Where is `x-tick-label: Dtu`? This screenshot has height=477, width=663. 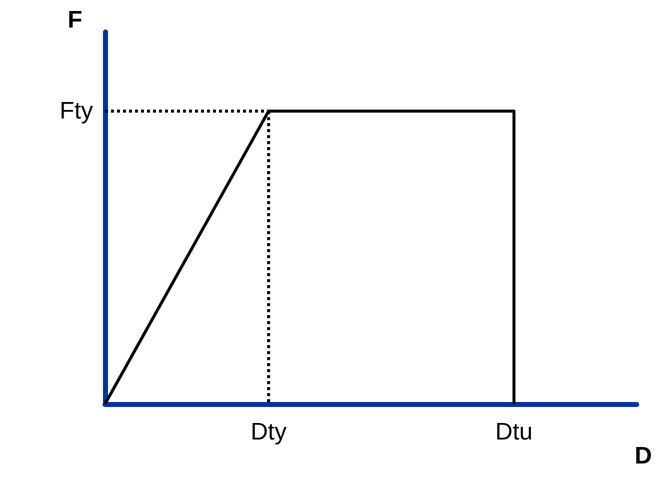 x-tick-label: Dtu is located at coordinates (514, 432).